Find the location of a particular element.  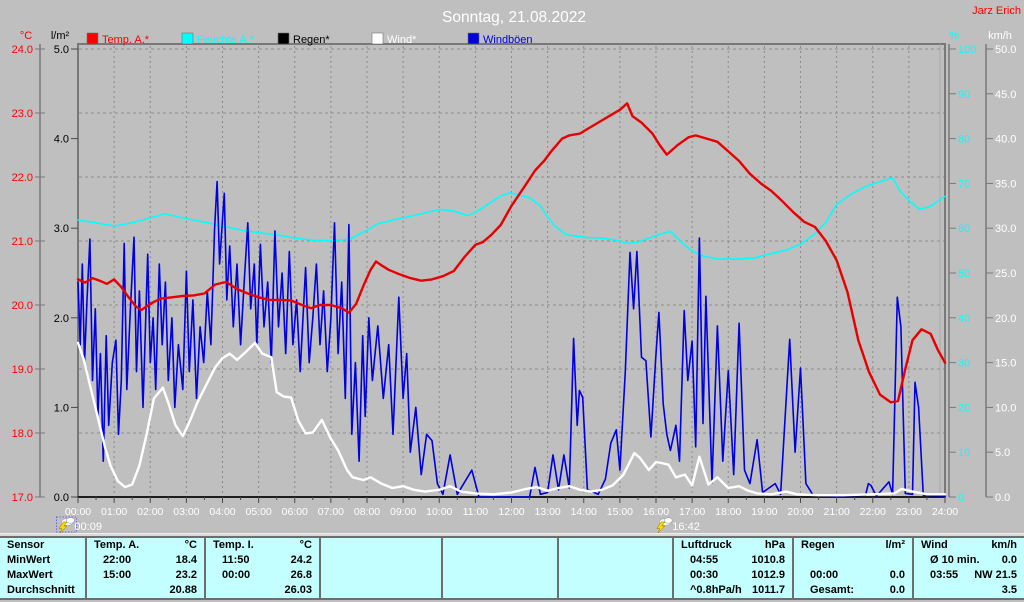

rain-tick-label: 2.0 is located at coordinates (61, 319).